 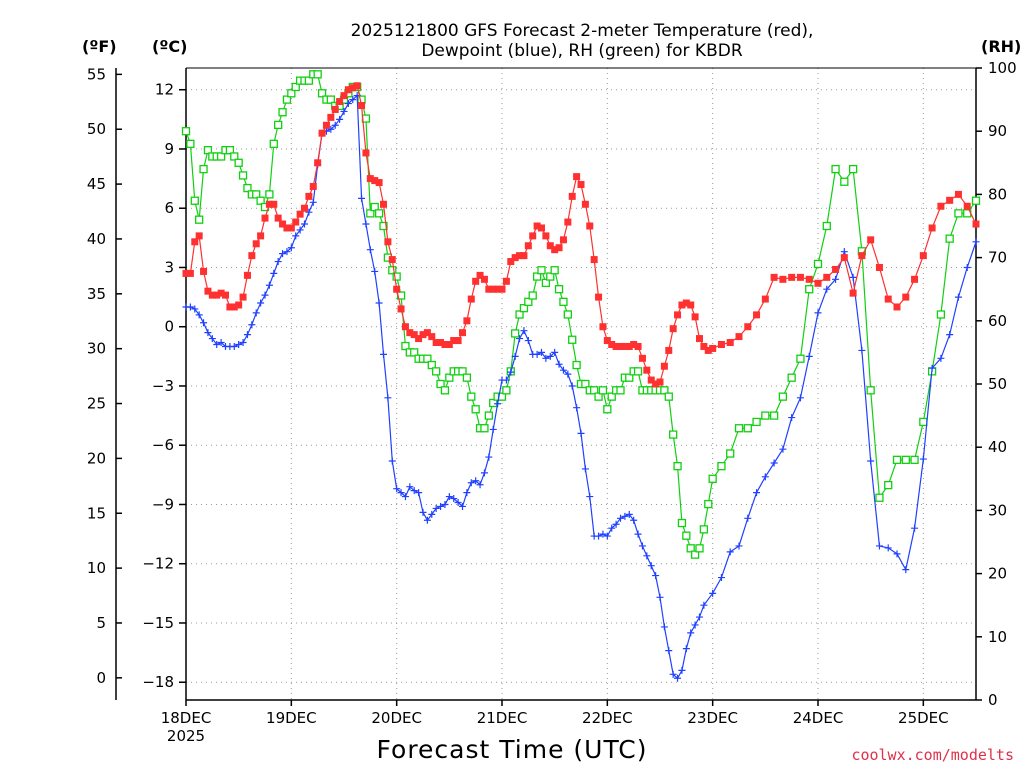 What do you see at coordinates (96, 74) in the screenshot?
I see `fahrenheit-tick-label: 55` at bounding box center [96, 74].